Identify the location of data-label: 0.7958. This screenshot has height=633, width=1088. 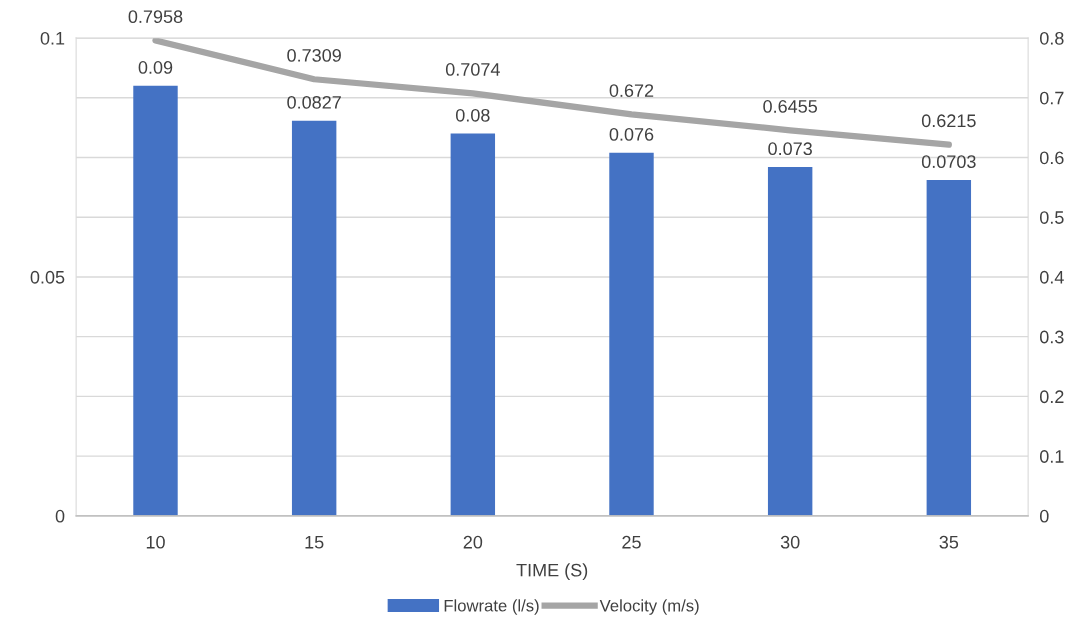
(155, 17).